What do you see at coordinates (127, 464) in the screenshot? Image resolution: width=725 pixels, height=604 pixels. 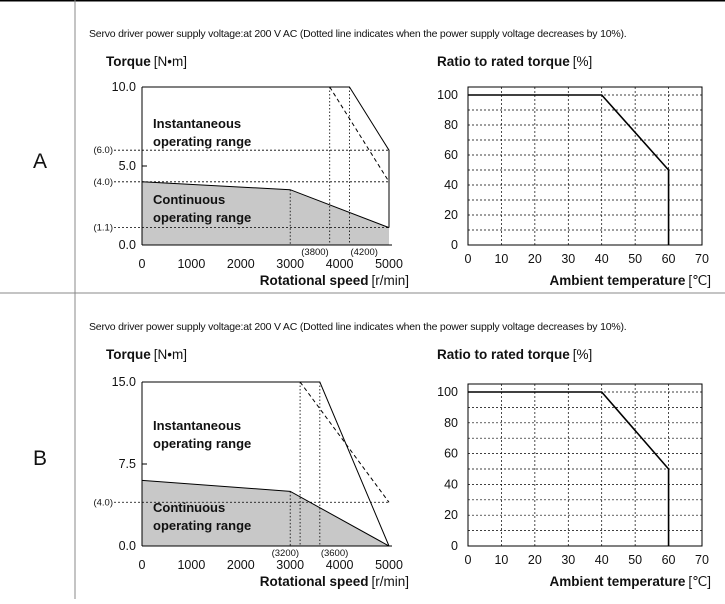 I see `torque-y-tick-label: 7.5` at bounding box center [127, 464].